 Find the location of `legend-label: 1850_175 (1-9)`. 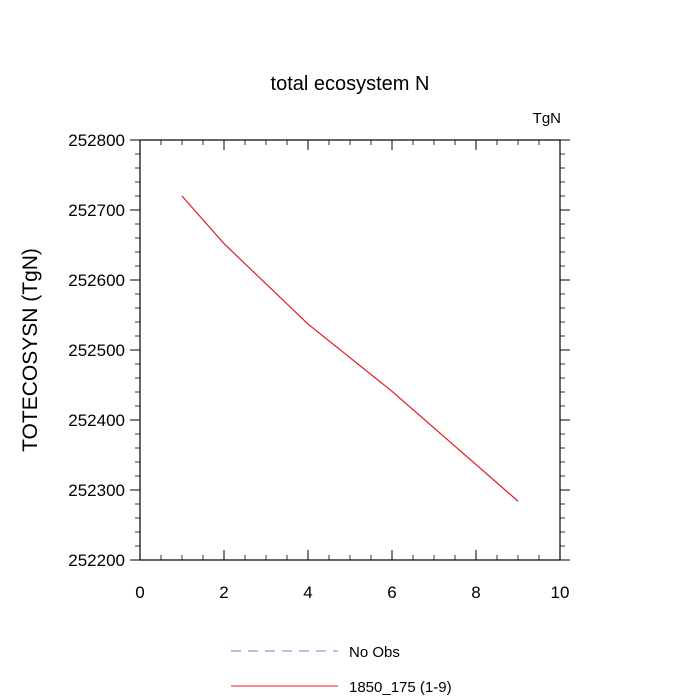

legend-label: 1850_175 (1-9) is located at coordinates (400, 687).